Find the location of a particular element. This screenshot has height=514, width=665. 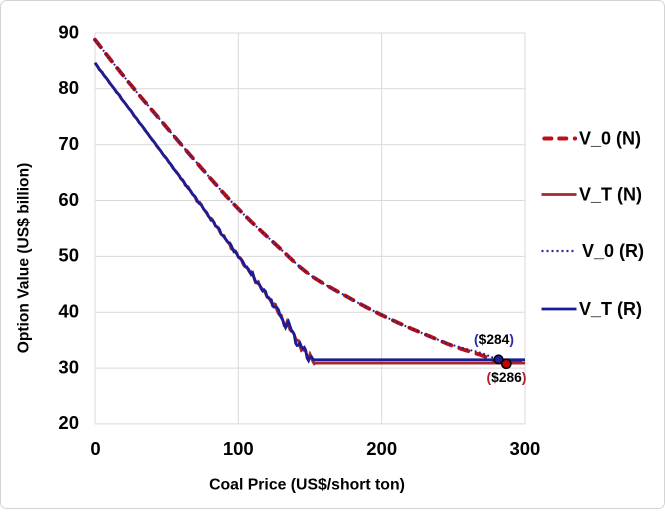

svg-text: 300 is located at coordinates (524, 448).